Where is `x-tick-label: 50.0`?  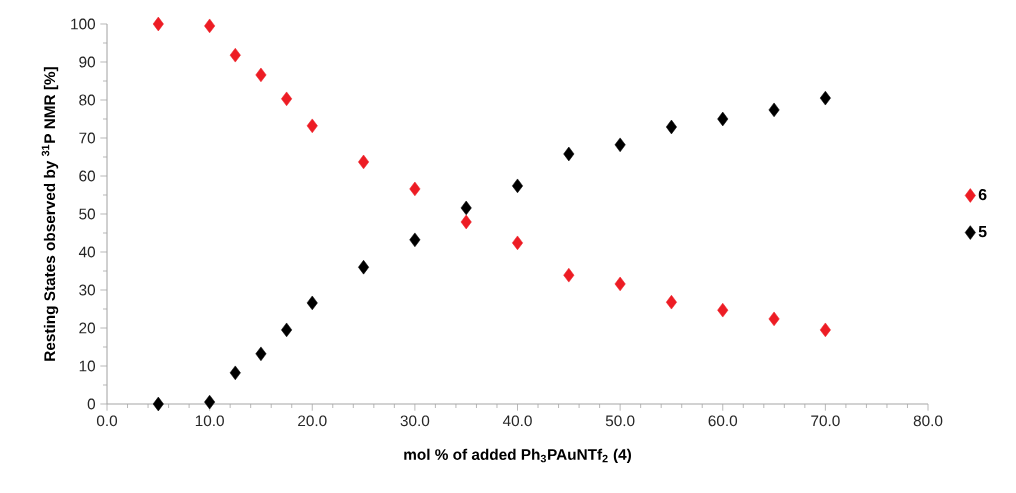 x-tick-label: 50.0 is located at coordinates (620, 421).